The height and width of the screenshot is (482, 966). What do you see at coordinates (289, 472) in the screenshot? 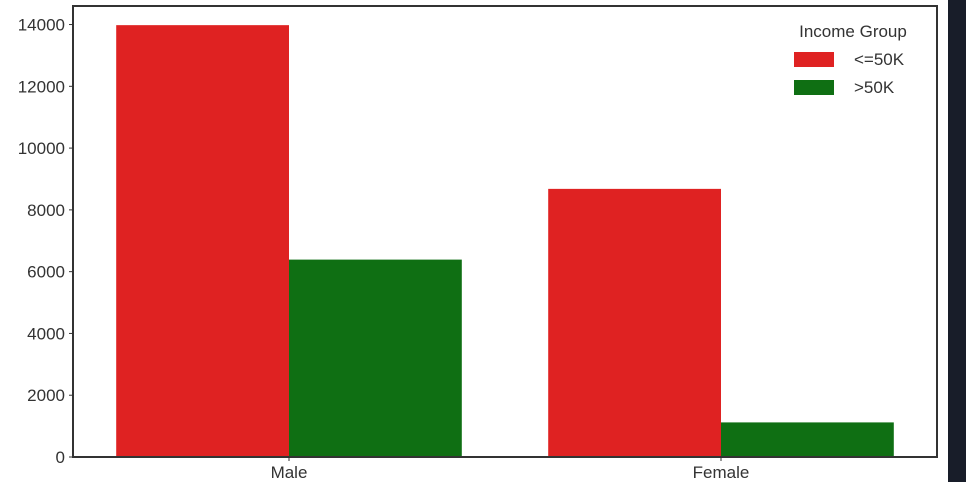
I see `x-tick-label-male: Male` at bounding box center [289, 472].